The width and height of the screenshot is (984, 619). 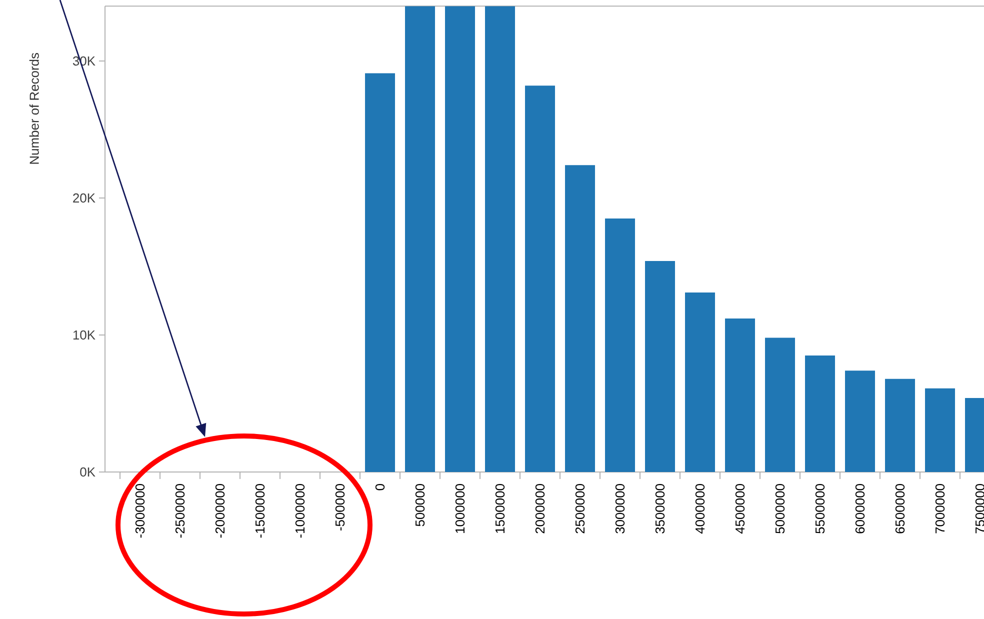 I want to click on y-tick-label: 0K, so click(x=88, y=472).